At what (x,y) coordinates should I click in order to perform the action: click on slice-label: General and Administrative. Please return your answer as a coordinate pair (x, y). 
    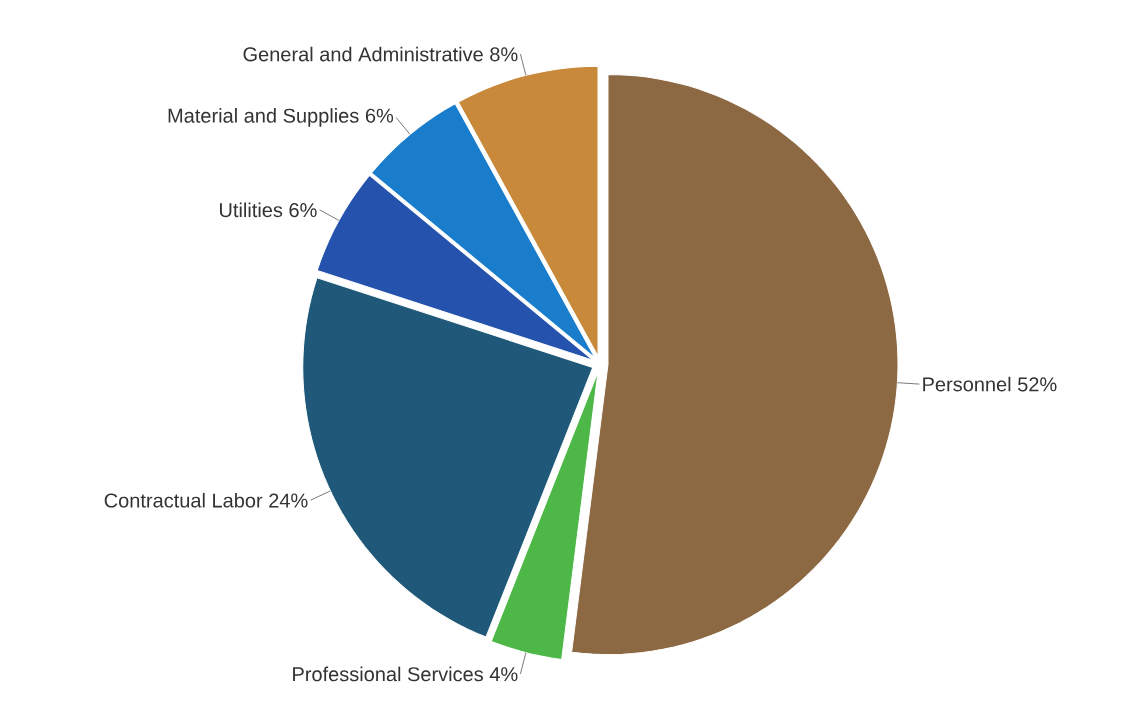
    Looking at the image, I should click on (363, 54).